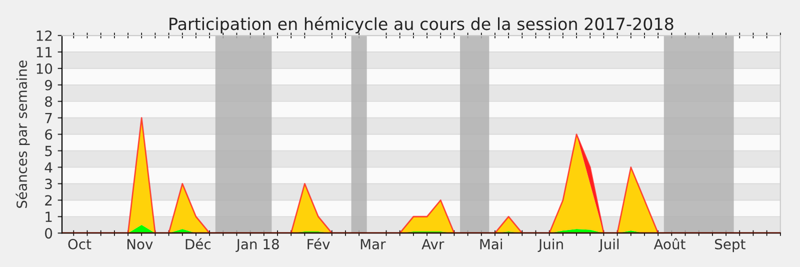 The image size is (800, 267). I want to click on x-tick-label: Déc, so click(198, 244).